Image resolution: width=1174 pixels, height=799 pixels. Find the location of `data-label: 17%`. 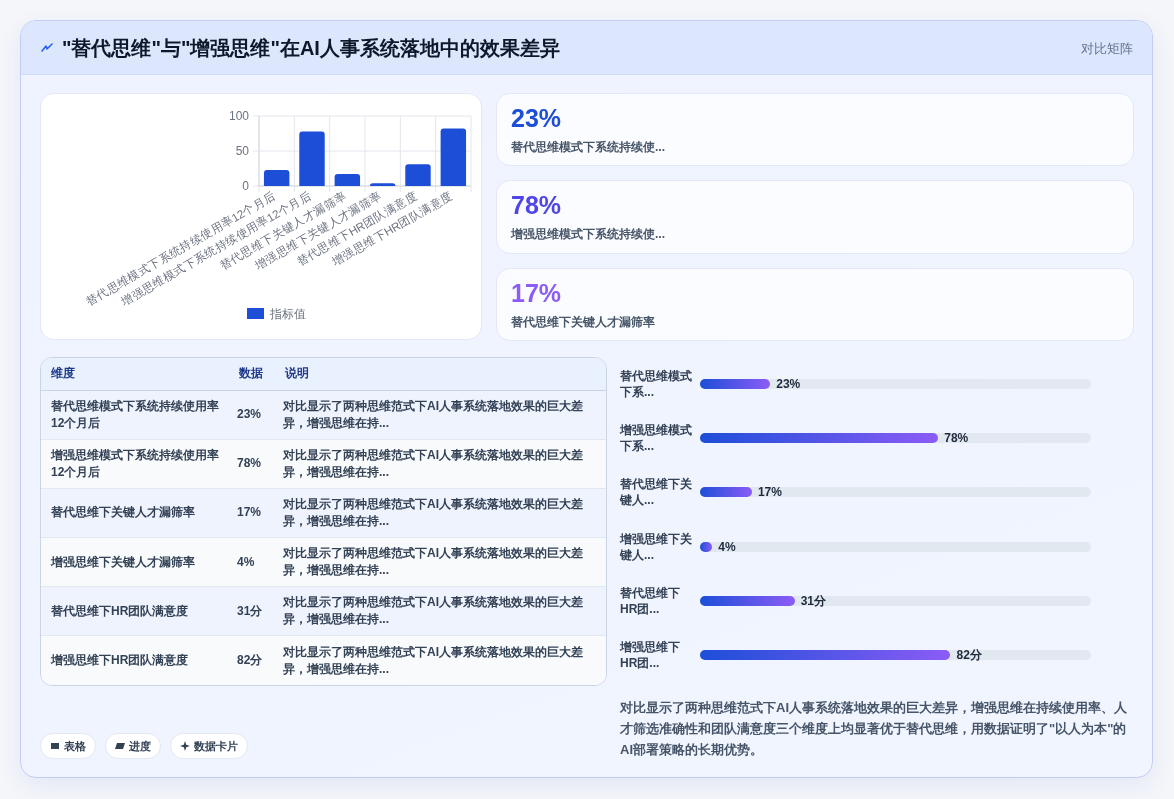

data-label: 17% is located at coordinates (769, 492).